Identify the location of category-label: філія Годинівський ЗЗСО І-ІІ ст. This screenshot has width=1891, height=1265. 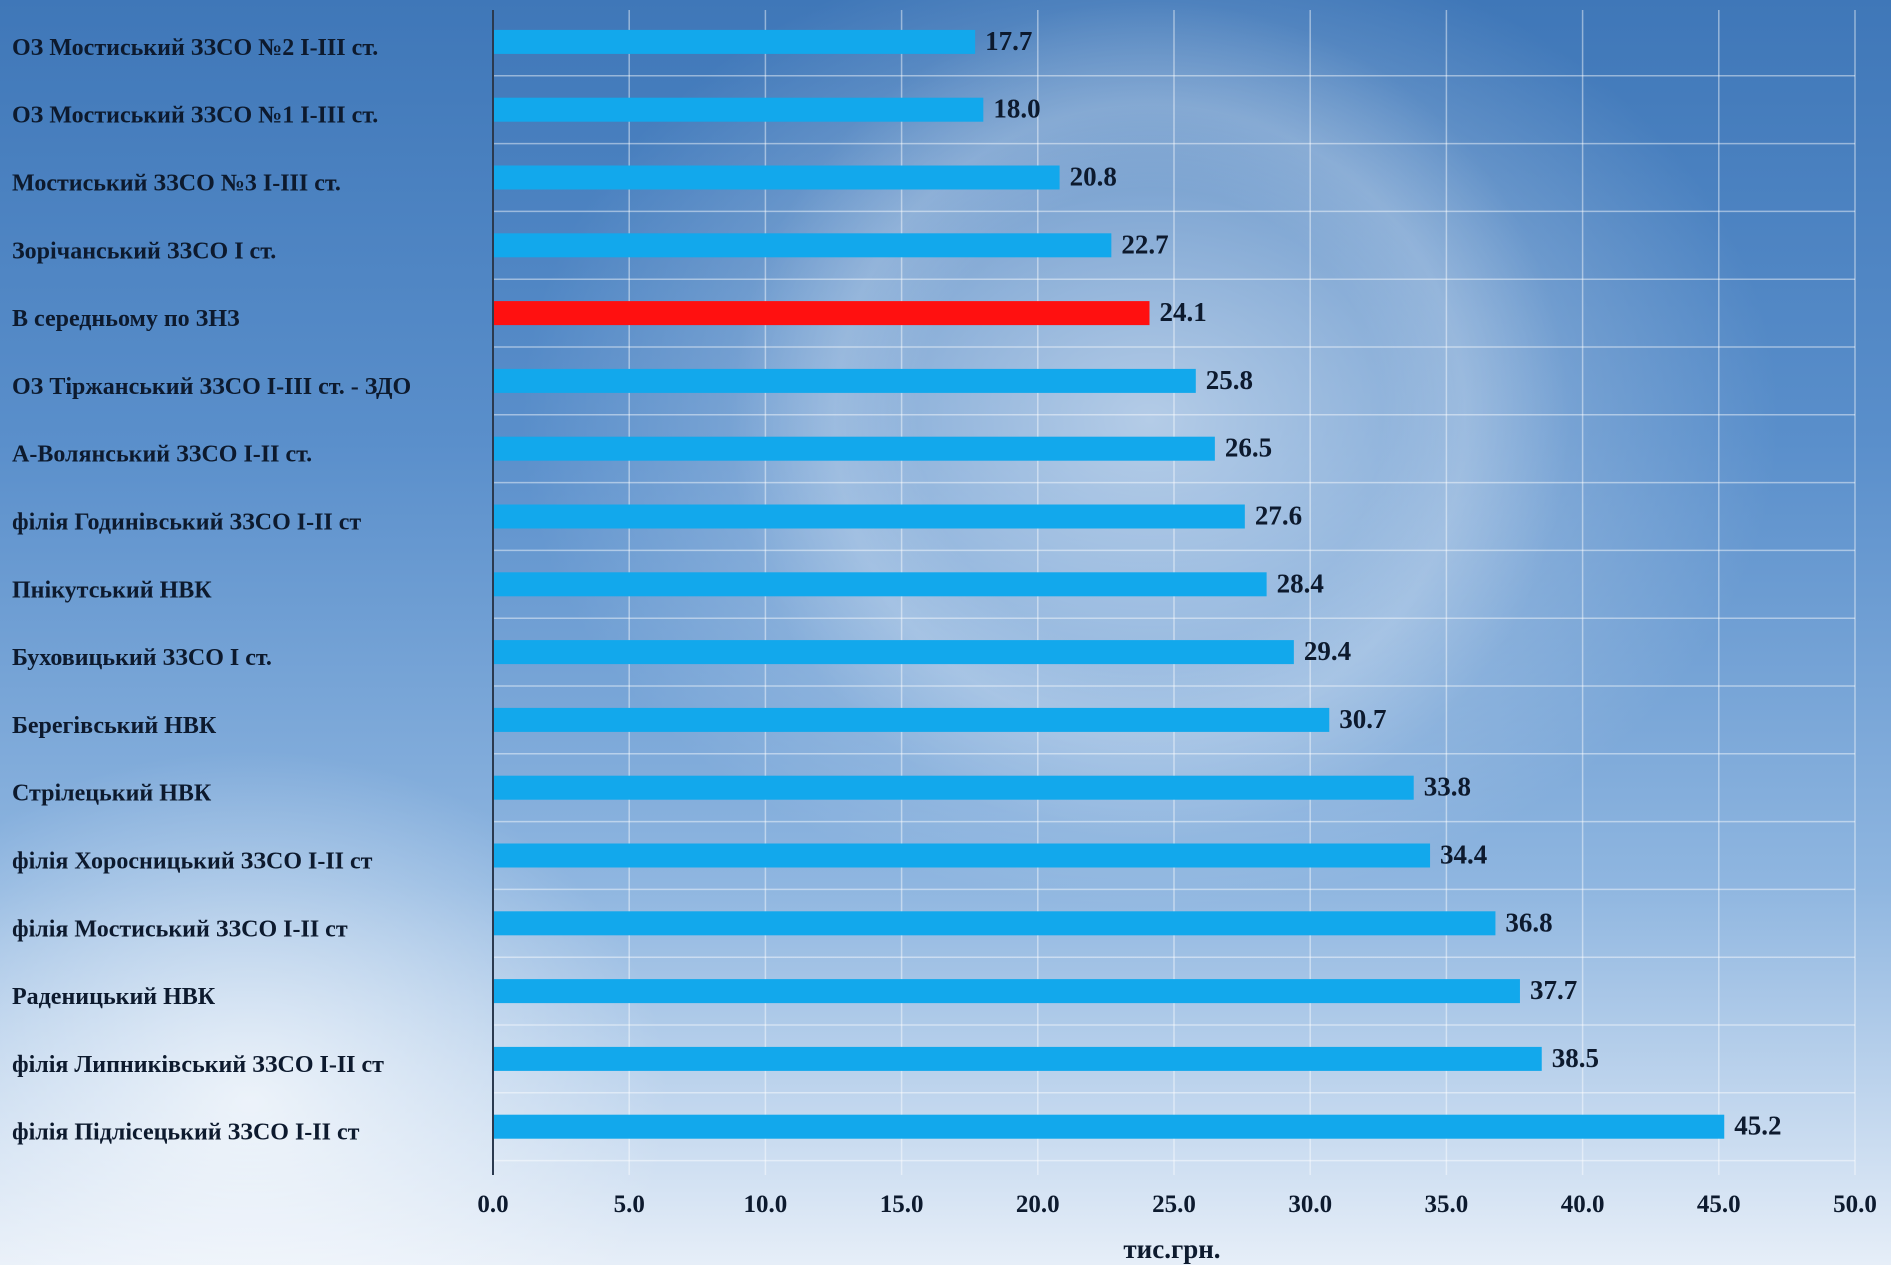
(186, 523).